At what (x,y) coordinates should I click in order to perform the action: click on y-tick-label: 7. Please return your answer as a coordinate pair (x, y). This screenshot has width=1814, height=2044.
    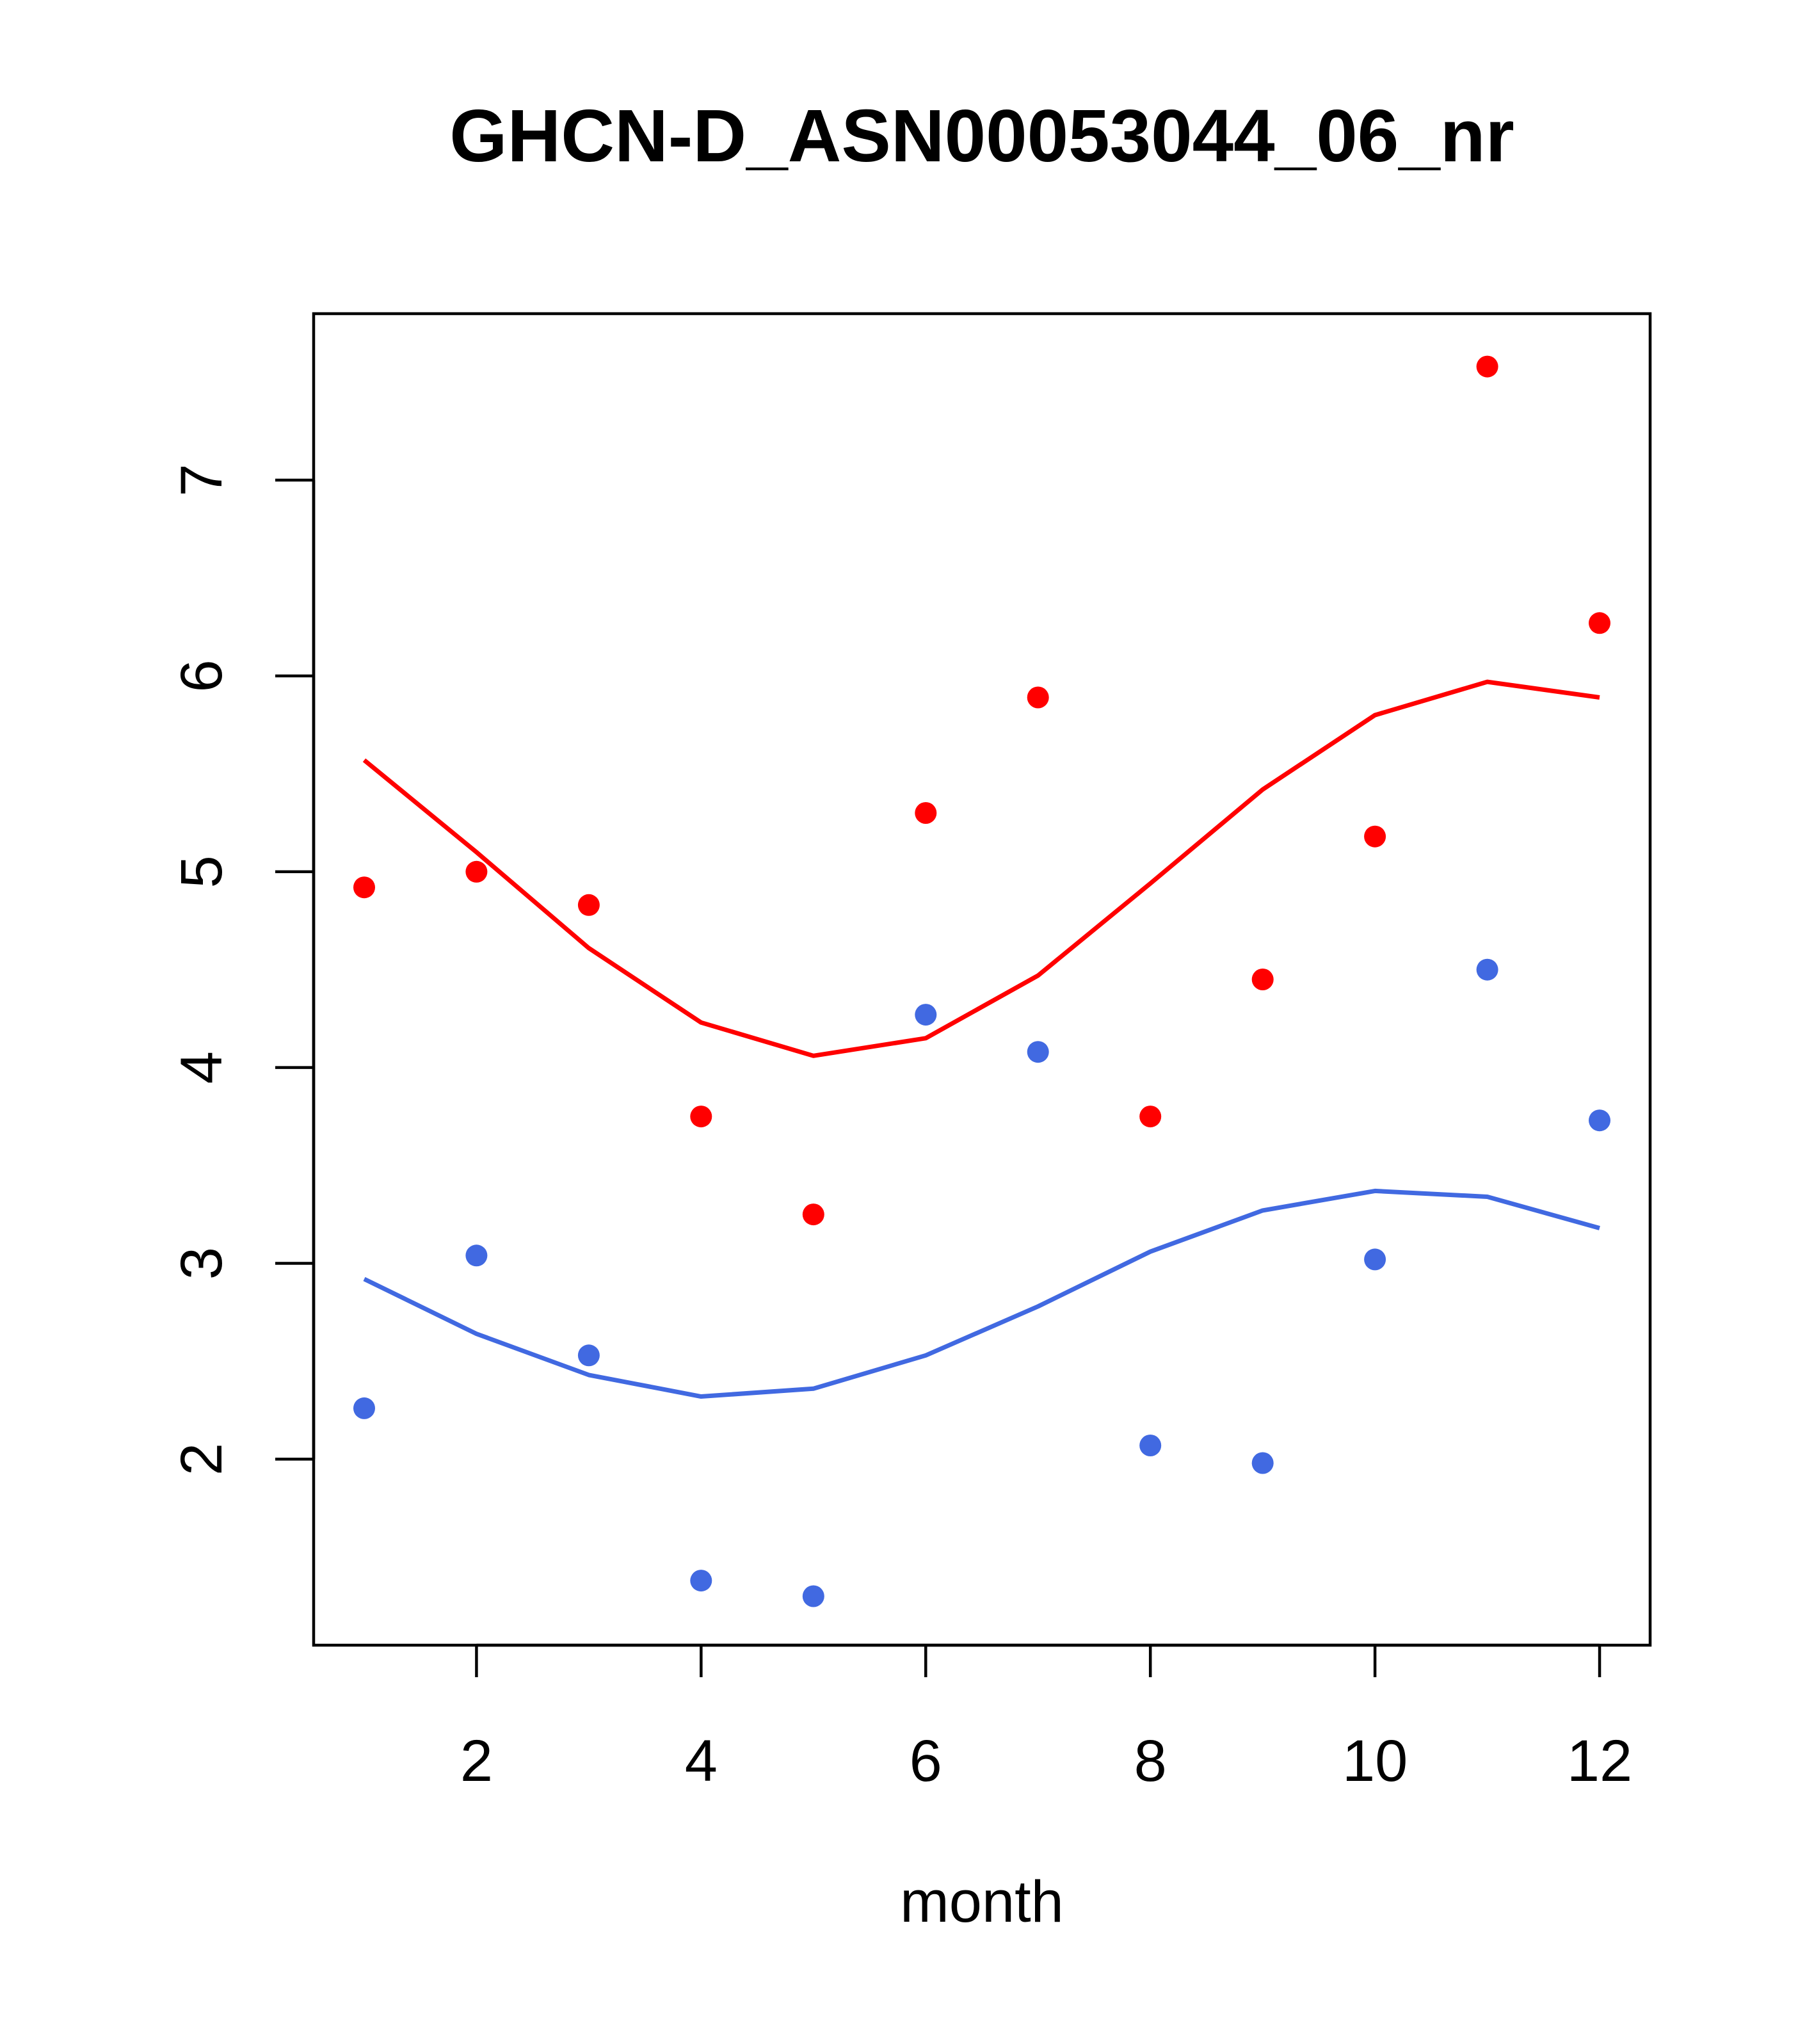
    Looking at the image, I should click on (201, 479).